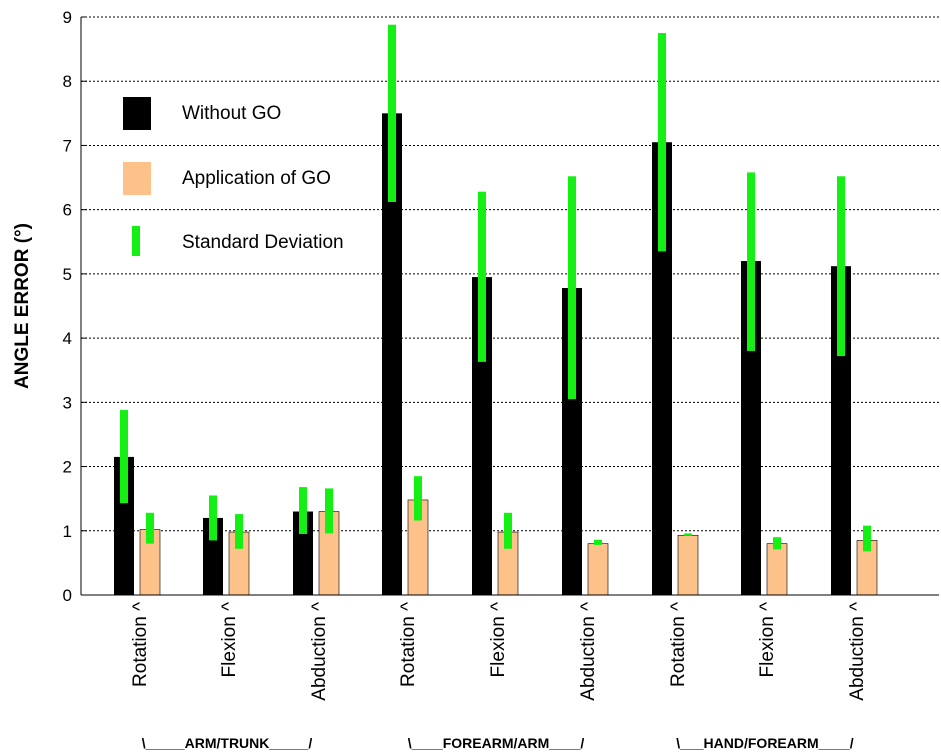 The width and height of the screenshot is (941, 753). I want to click on y-tick-label: 3, so click(67, 402).